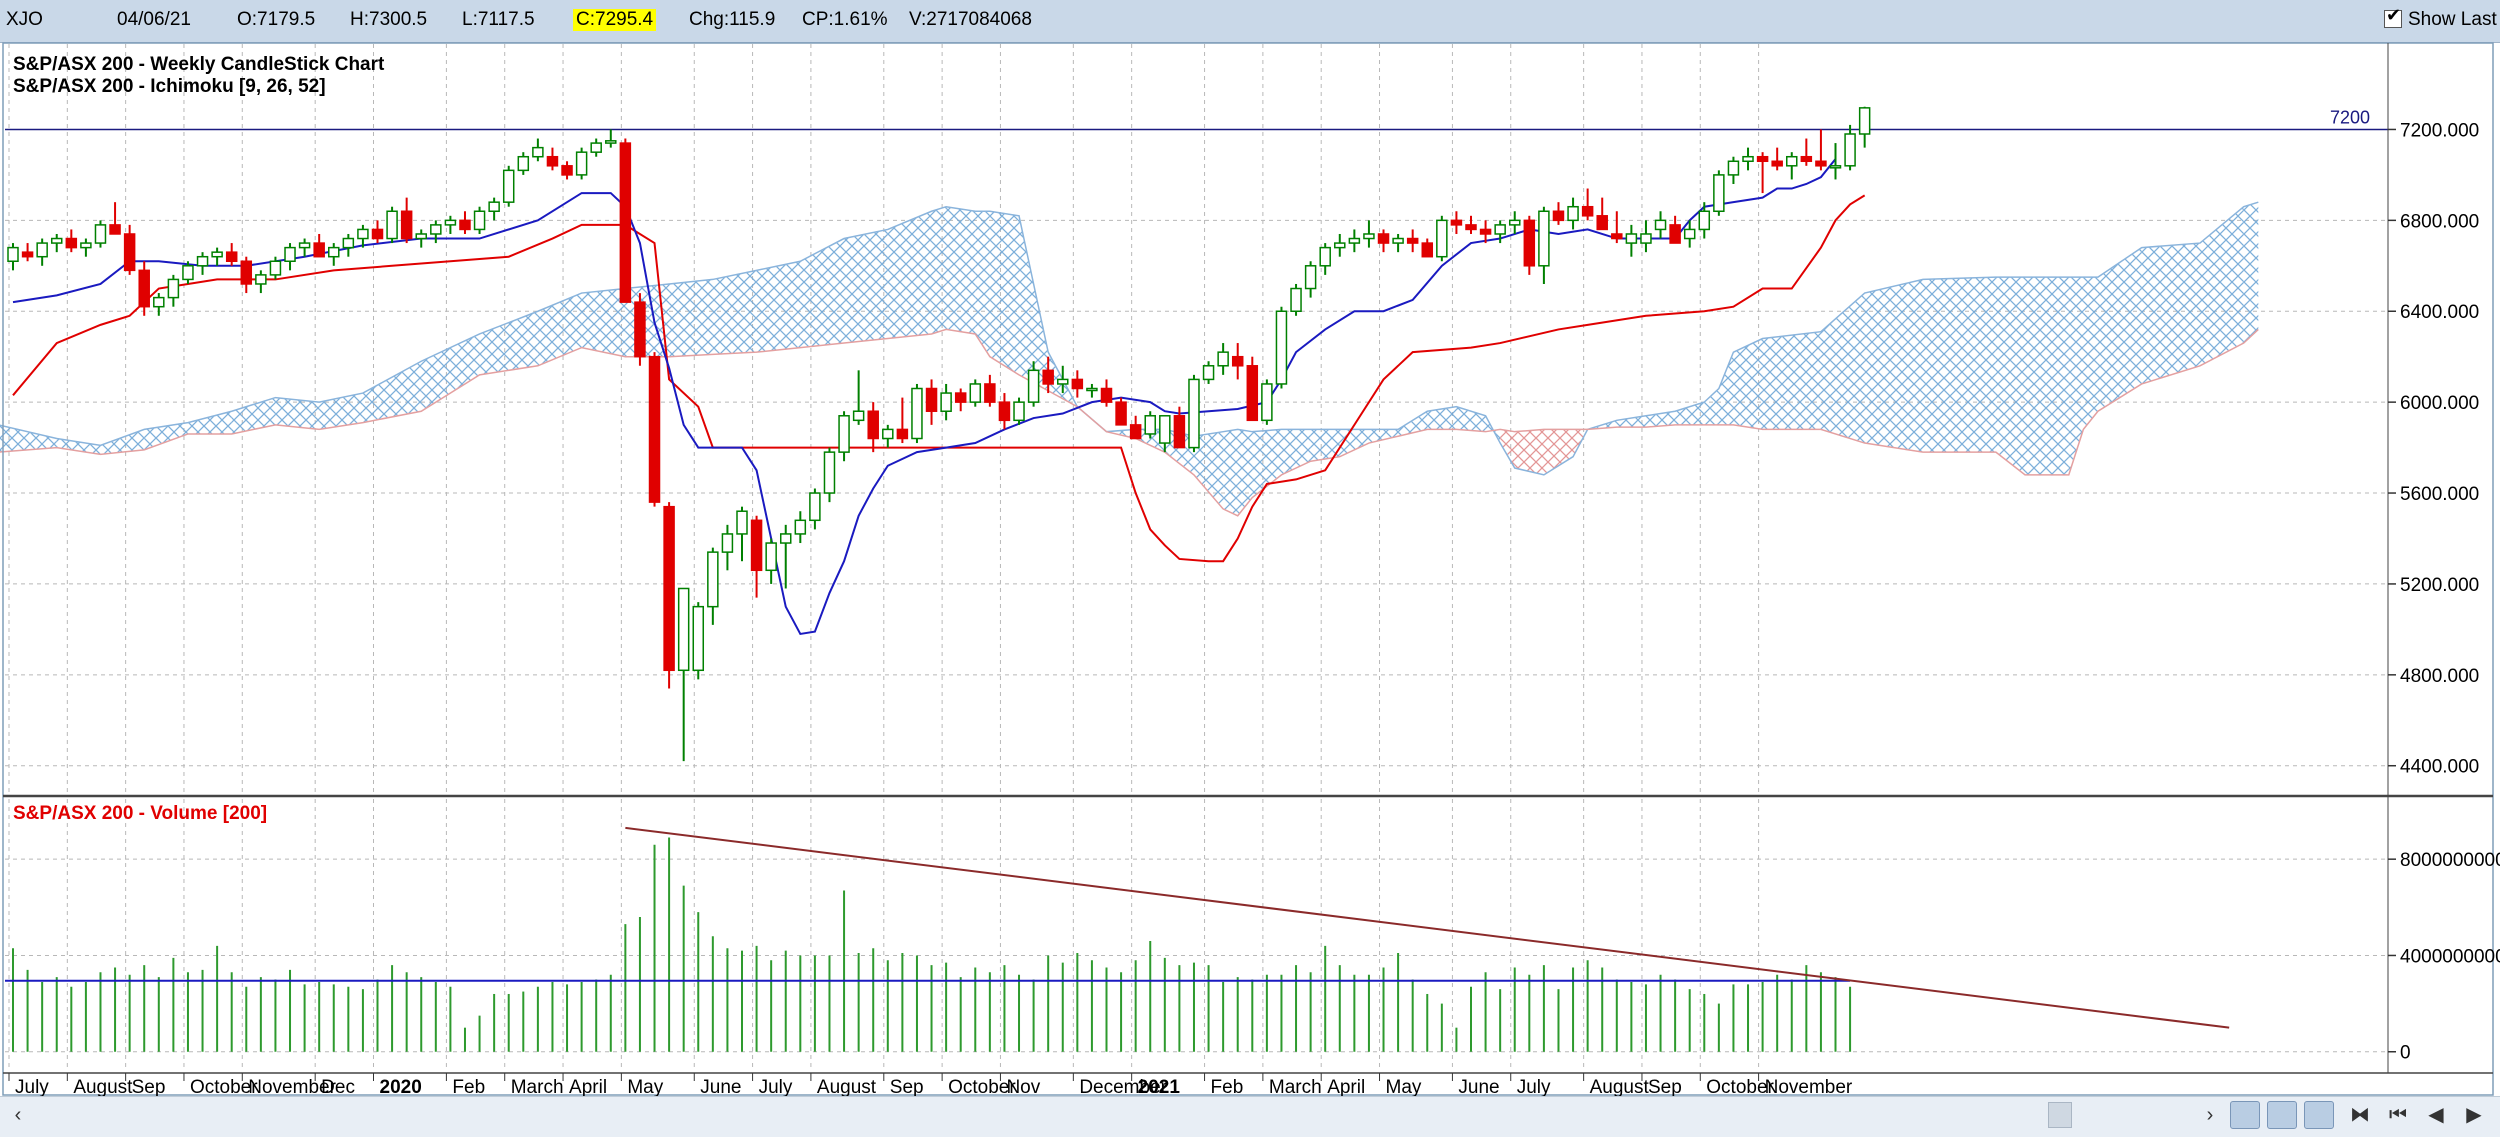 The width and height of the screenshot is (2500, 1137). What do you see at coordinates (720, 1086) in the screenshot?
I see `time-label-11: June` at bounding box center [720, 1086].